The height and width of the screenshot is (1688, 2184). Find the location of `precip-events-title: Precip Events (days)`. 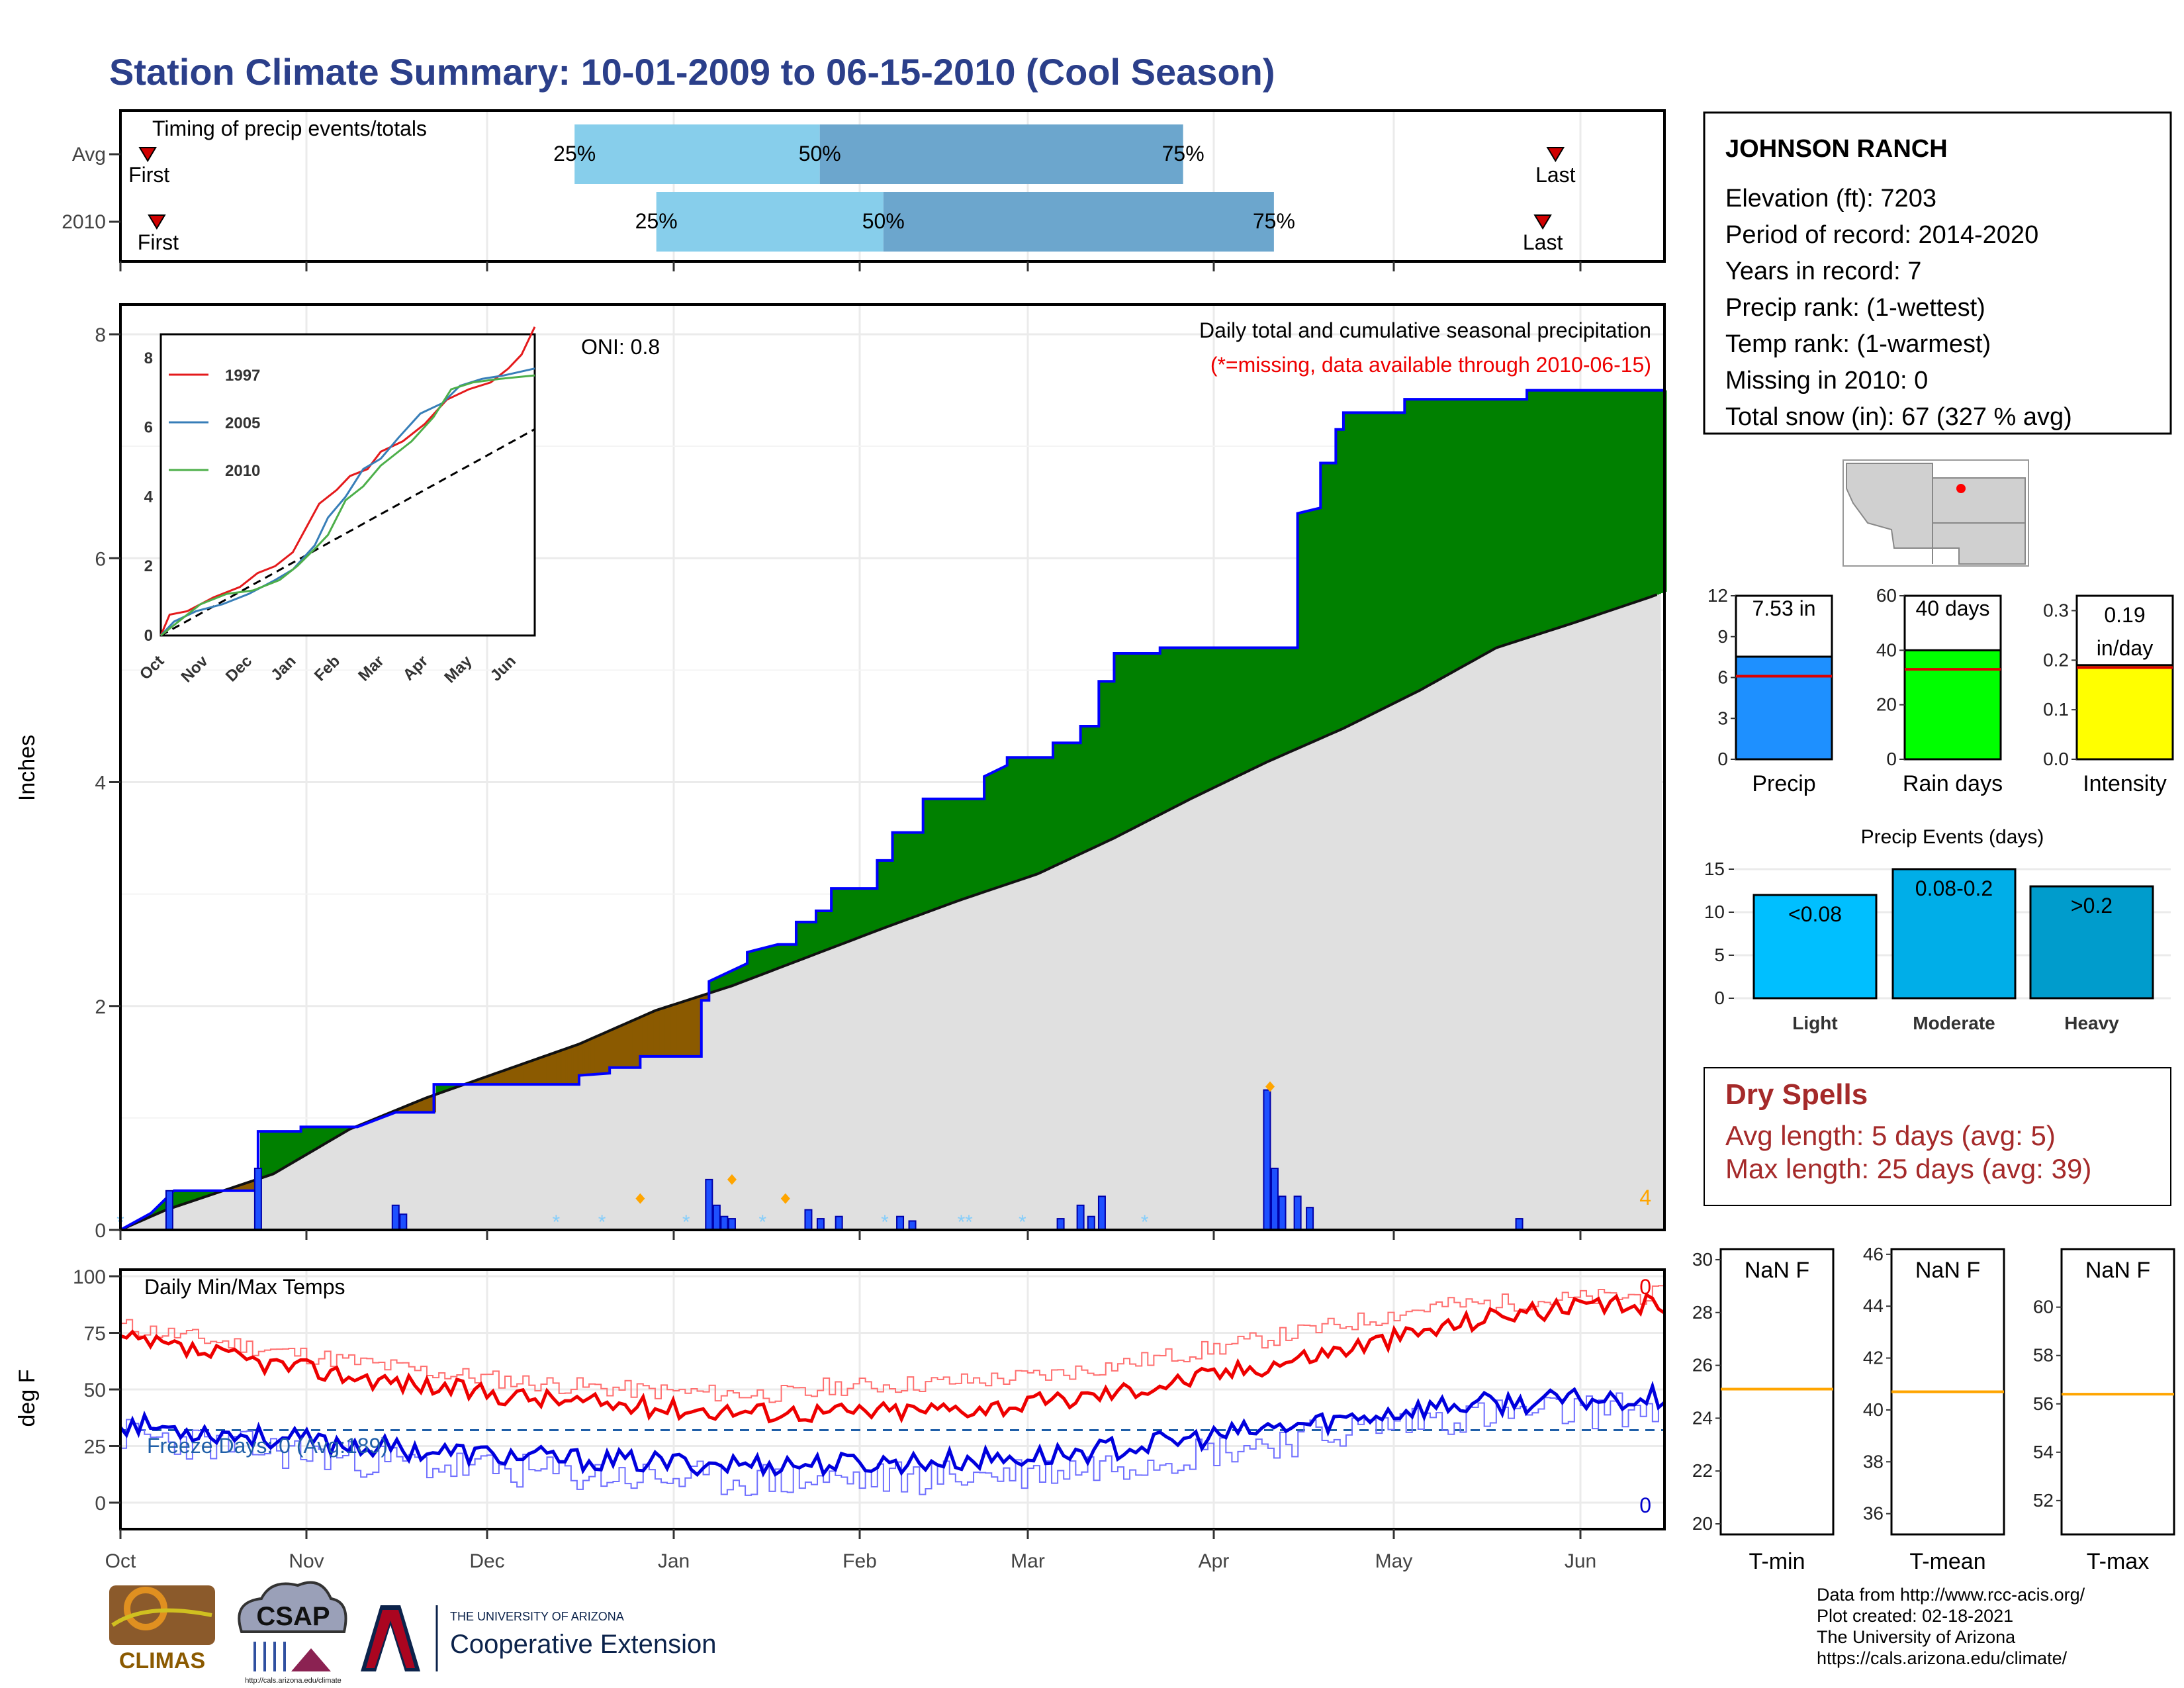

precip-events-title: Precip Events (days) is located at coordinates (1952, 837).